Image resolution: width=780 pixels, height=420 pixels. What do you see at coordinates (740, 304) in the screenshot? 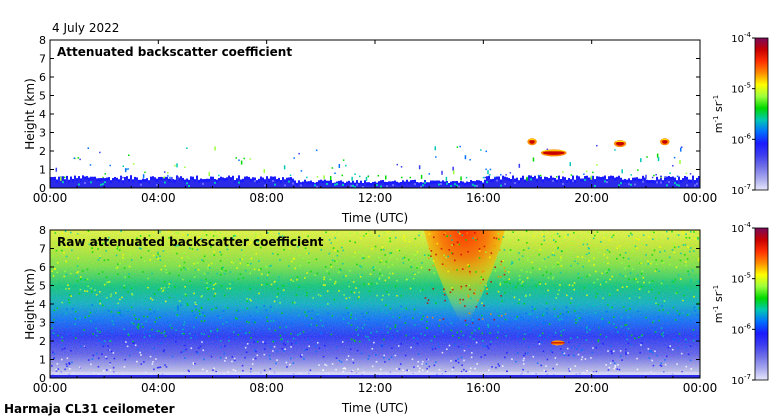
I see `colorbar-bottom: 10-410-510-610-7m-1 sr-1` at bounding box center [740, 304].